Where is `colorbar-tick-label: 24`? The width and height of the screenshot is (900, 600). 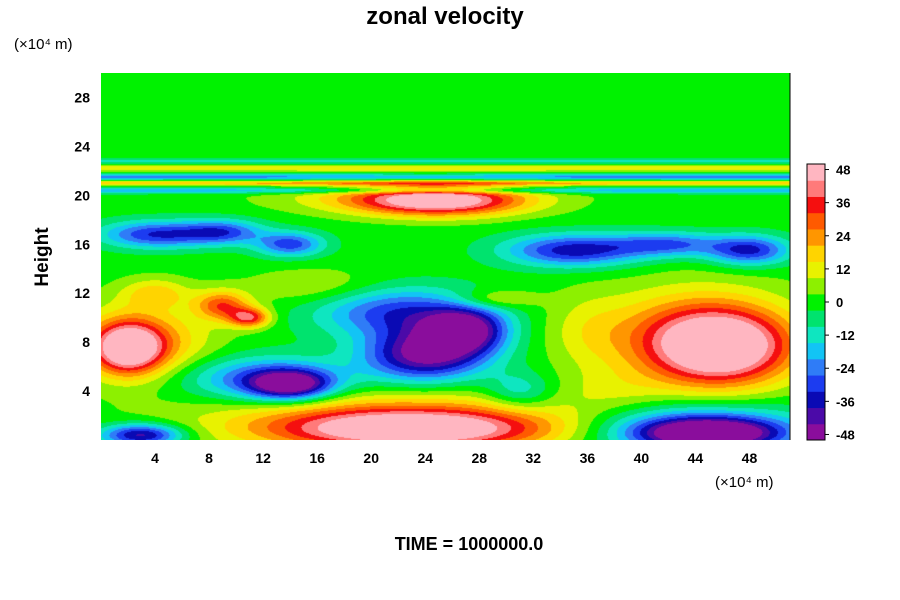
colorbar-tick-label: 24 is located at coordinates (843, 236).